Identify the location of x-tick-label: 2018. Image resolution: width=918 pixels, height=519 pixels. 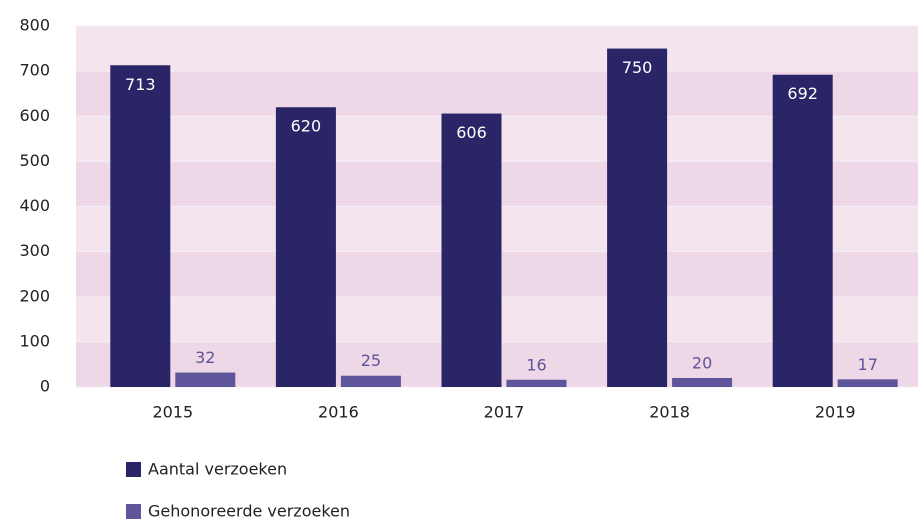
(669, 412).